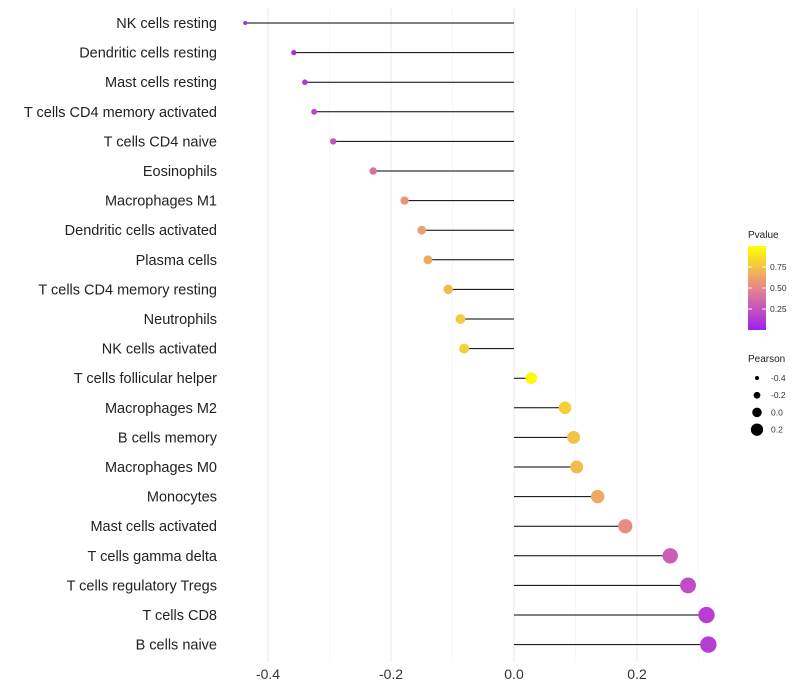 This screenshot has width=800, height=700. Describe the element at coordinates (161, 202) in the screenshot. I see `category-label: Macrophages M1` at that location.